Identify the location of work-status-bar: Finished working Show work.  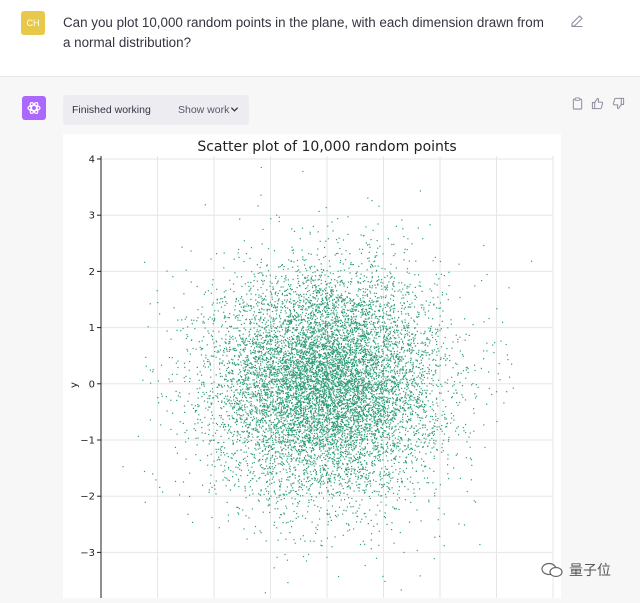
(156, 110).